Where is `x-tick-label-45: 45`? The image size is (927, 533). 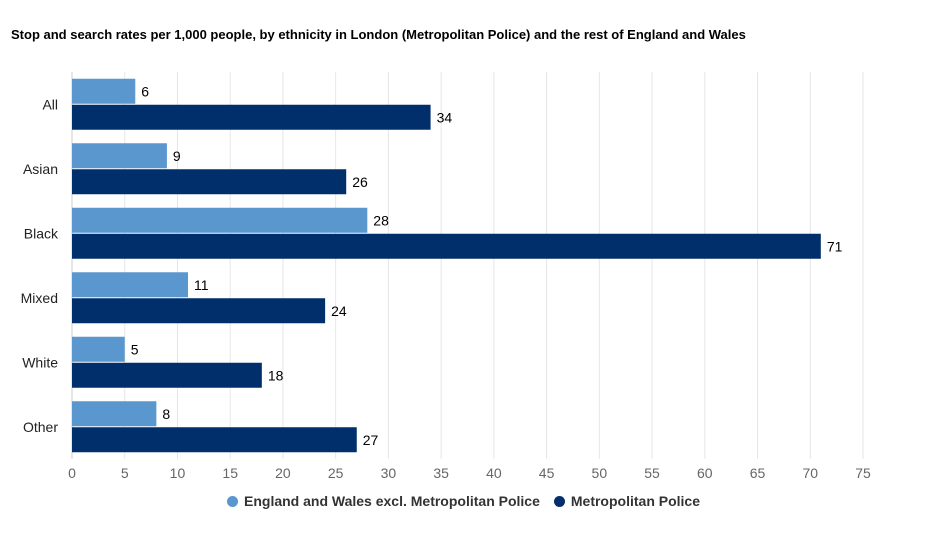 x-tick-label-45: 45 is located at coordinates (547, 473).